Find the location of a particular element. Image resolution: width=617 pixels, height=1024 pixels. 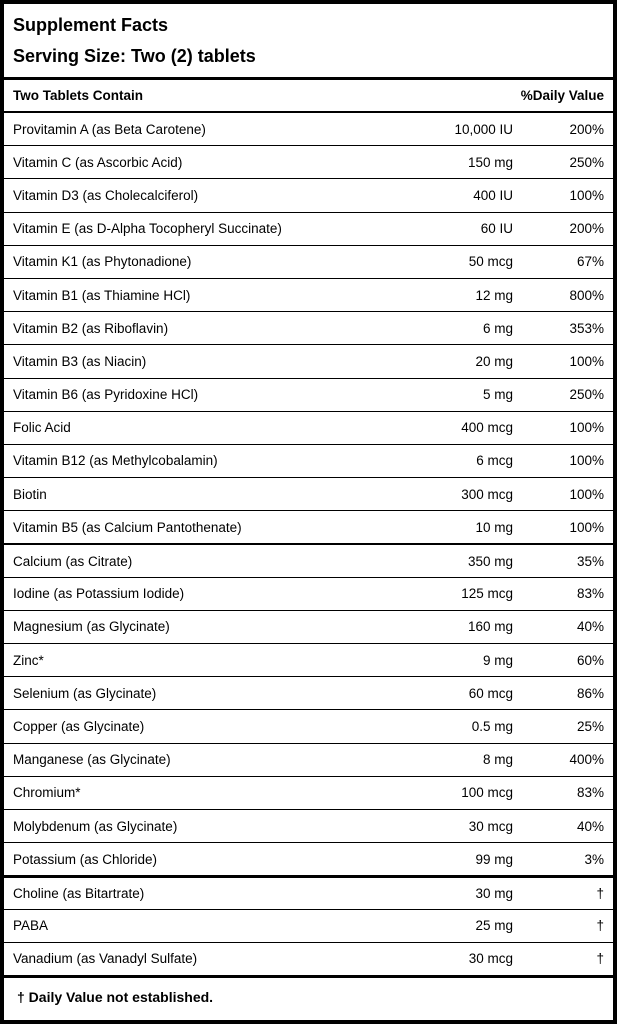

nutrient-amount: 60 IU is located at coordinates (496, 229).